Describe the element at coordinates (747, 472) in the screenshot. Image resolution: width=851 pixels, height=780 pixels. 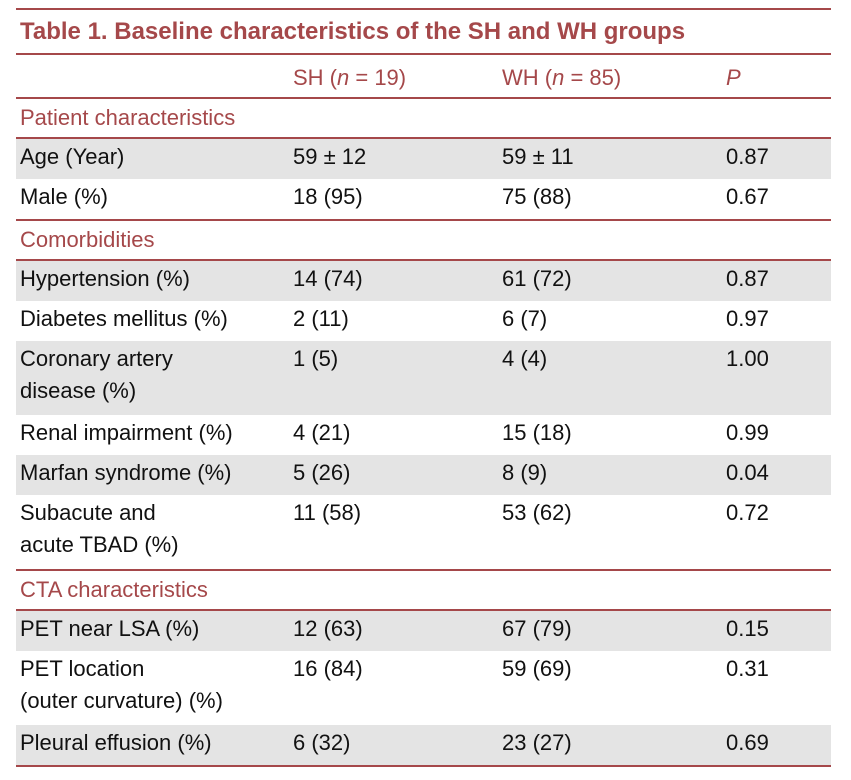
I see `row-p-value: 0.04` at that location.